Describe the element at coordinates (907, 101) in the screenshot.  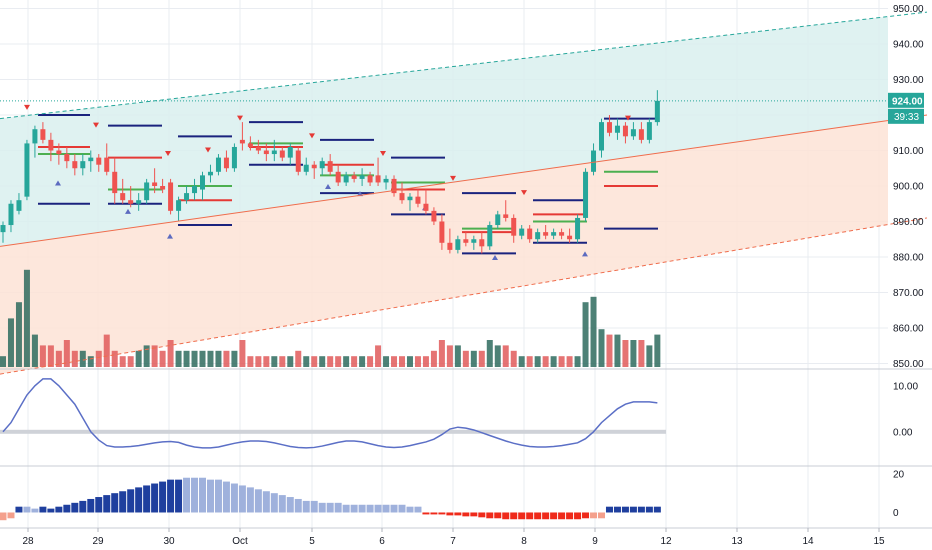
I see `last-price-label: 924.00` at that location.